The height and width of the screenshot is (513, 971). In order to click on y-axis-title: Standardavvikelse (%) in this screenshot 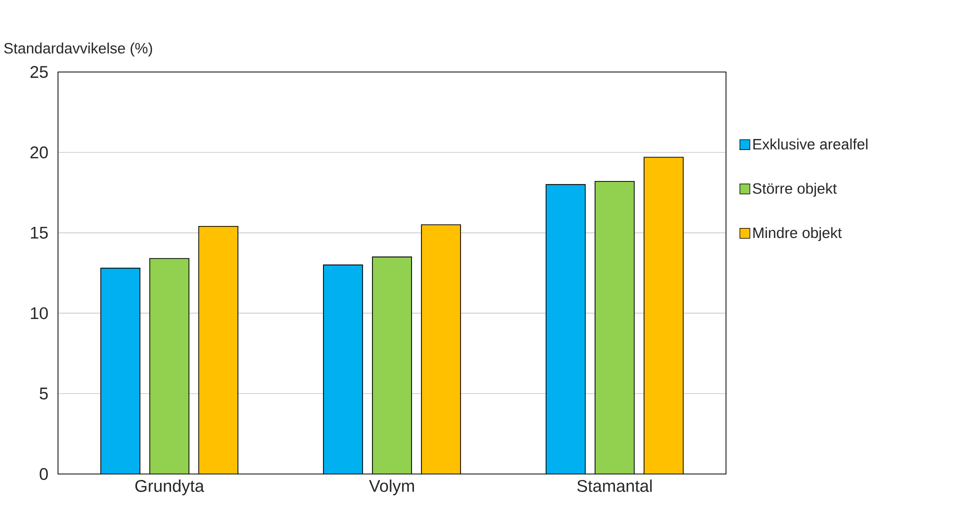, I will do `click(78, 49)`.